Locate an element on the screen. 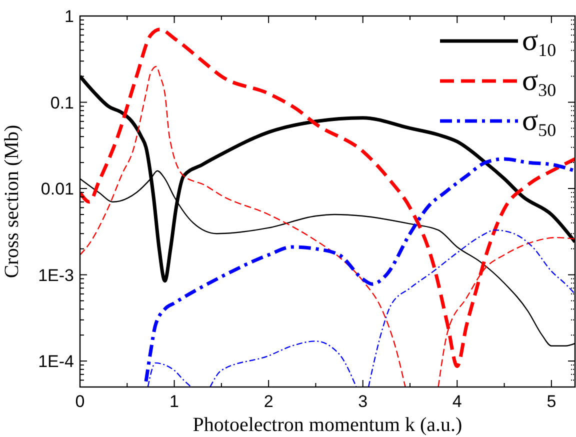 Image resolution: width=576 pixels, height=437 pixels. y-tick-label: 1E-4 is located at coordinates (56, 362).